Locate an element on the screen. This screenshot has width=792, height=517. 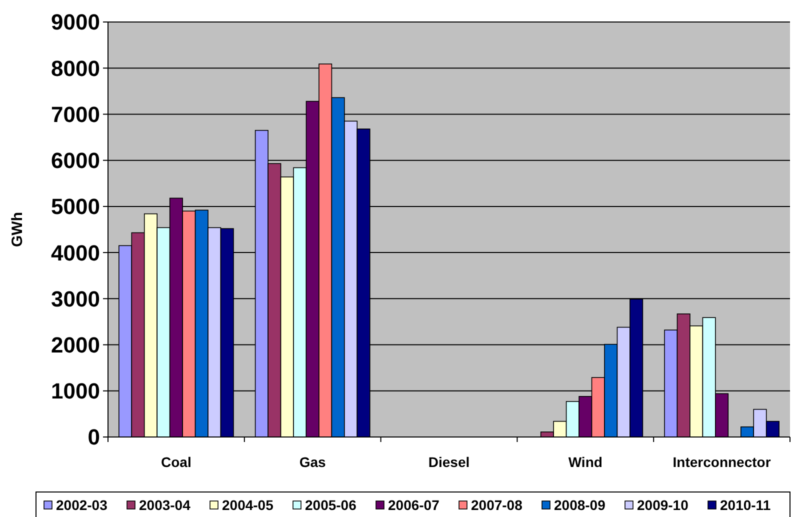
legend-label: 2004-05 is located at coordinates (248, 504).